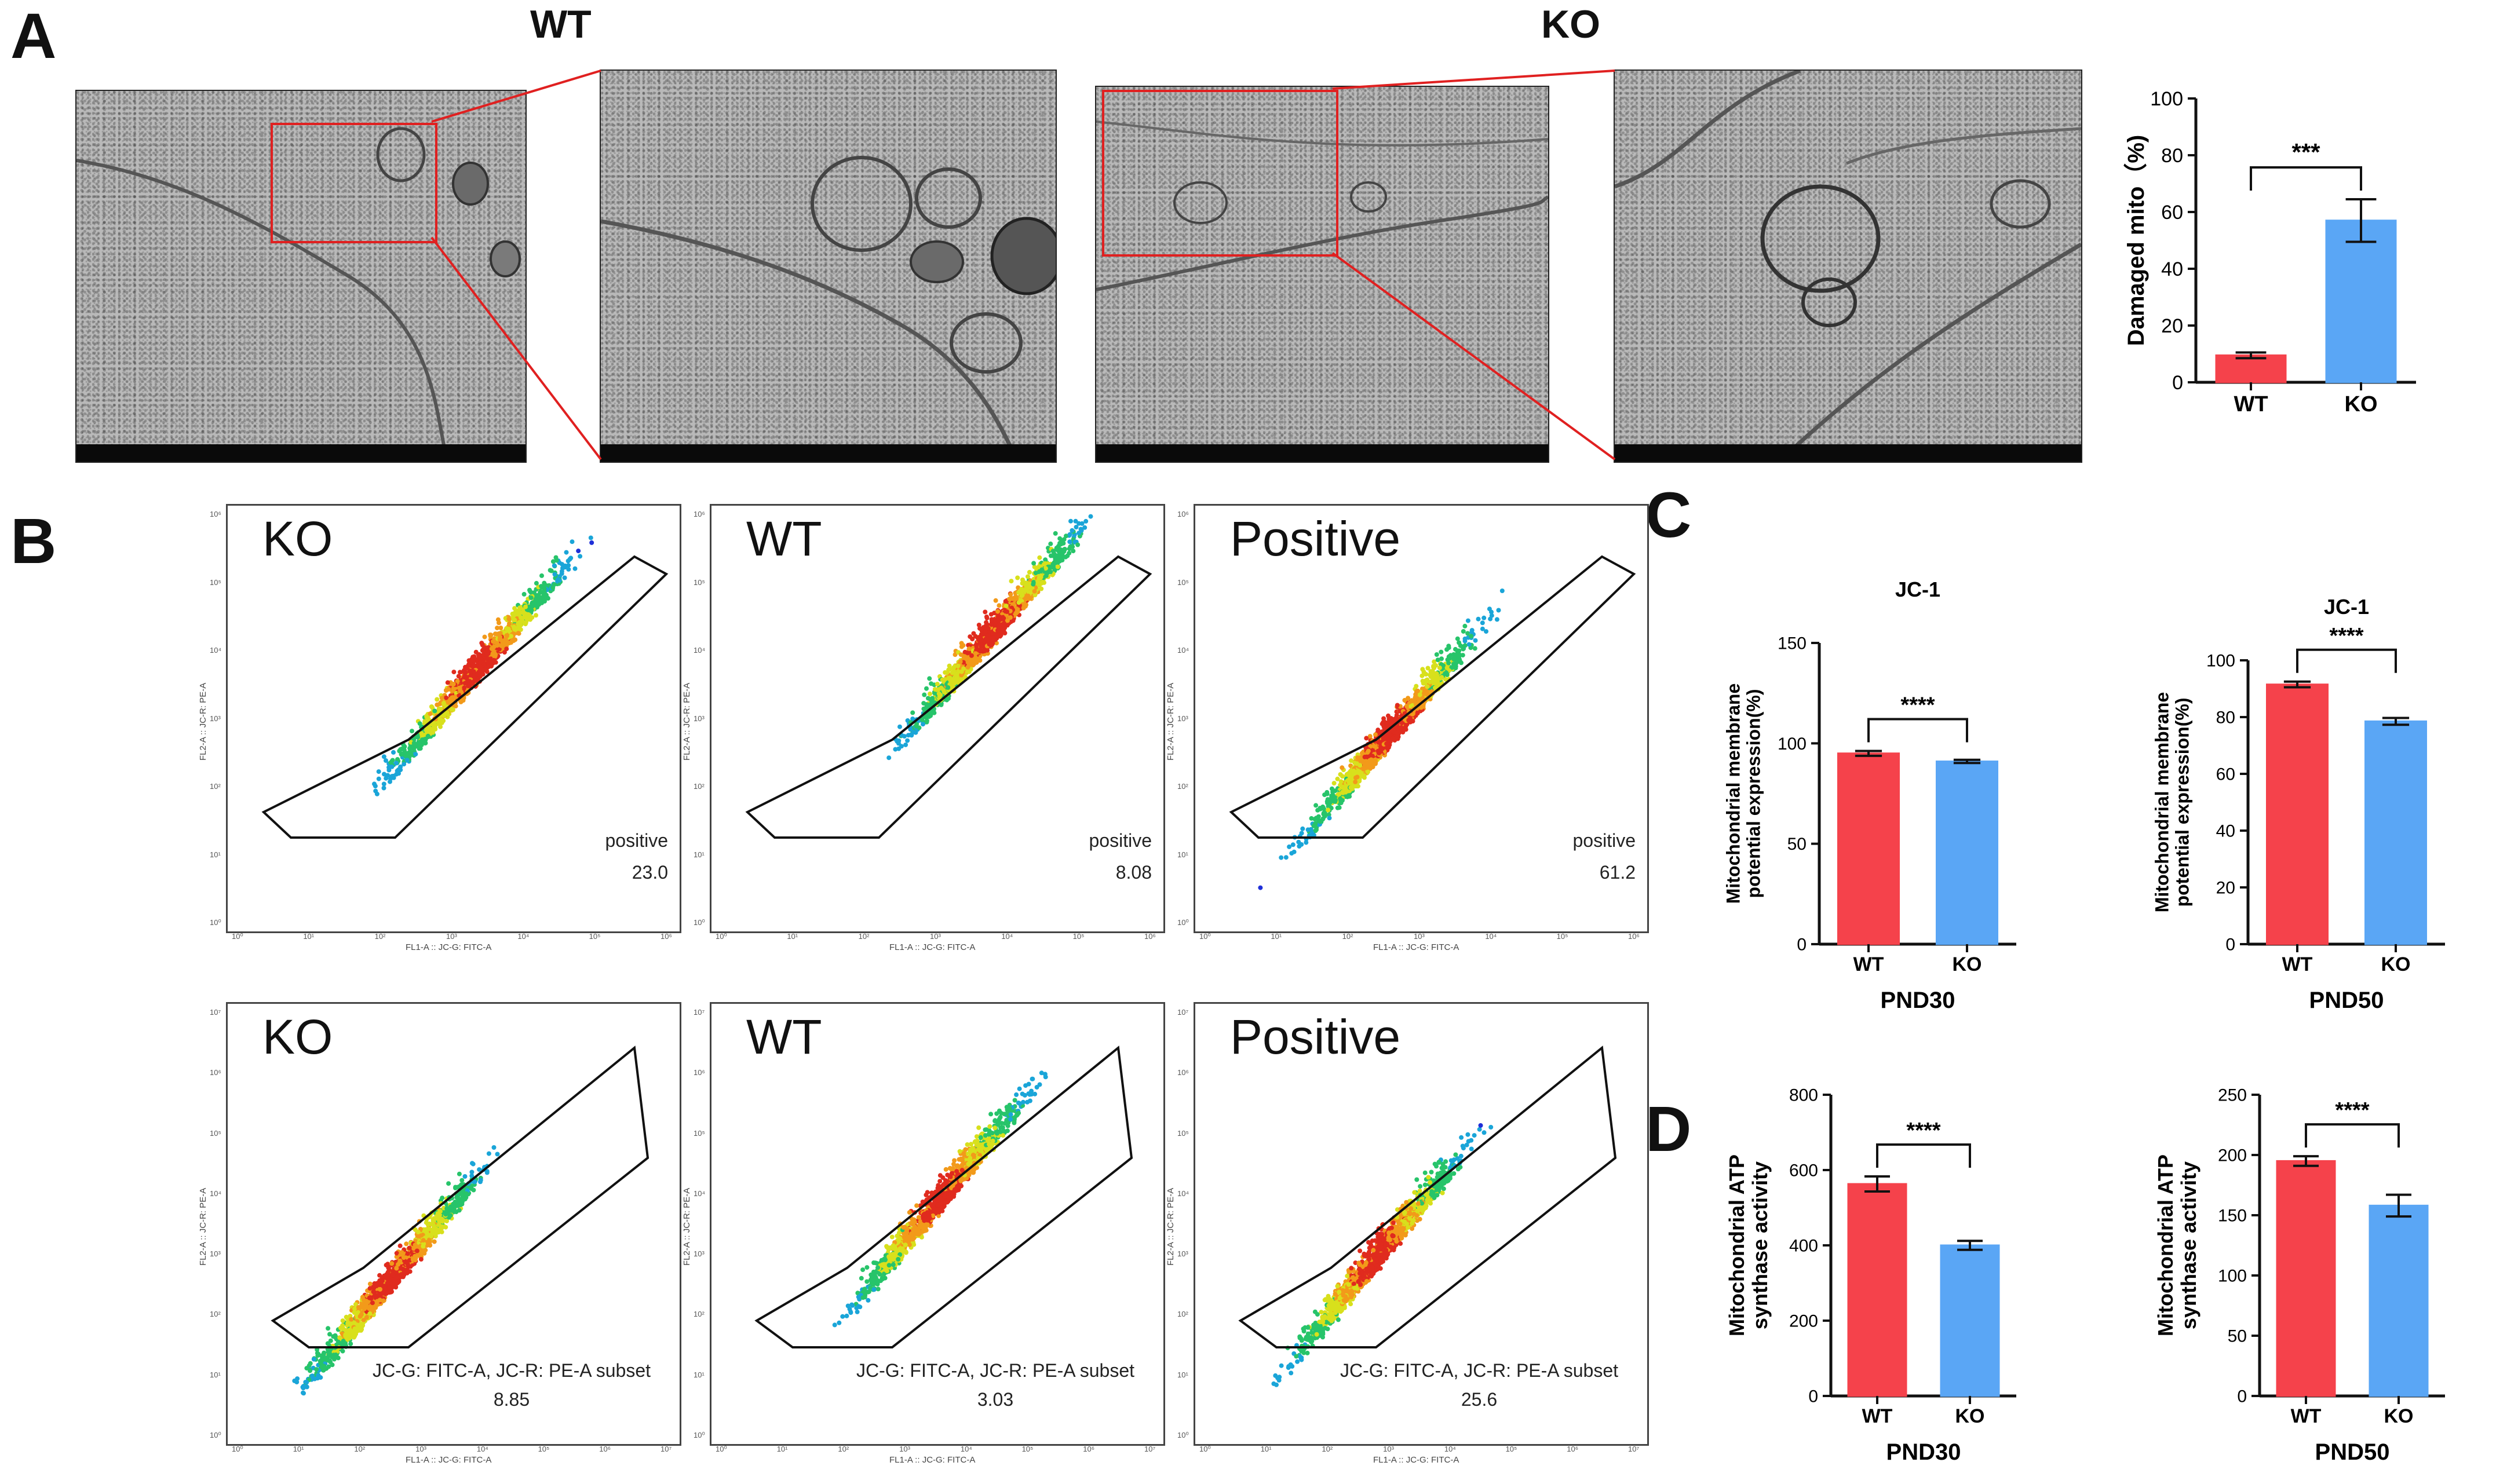 The width and height of the screenshot is (2507, 1484). What do you see at coordinates (1416, 947) in the screenshot?
I see `x-axis-label: FL1-A :: JC-G: FITC-A` at bounding box center [1416, 947].